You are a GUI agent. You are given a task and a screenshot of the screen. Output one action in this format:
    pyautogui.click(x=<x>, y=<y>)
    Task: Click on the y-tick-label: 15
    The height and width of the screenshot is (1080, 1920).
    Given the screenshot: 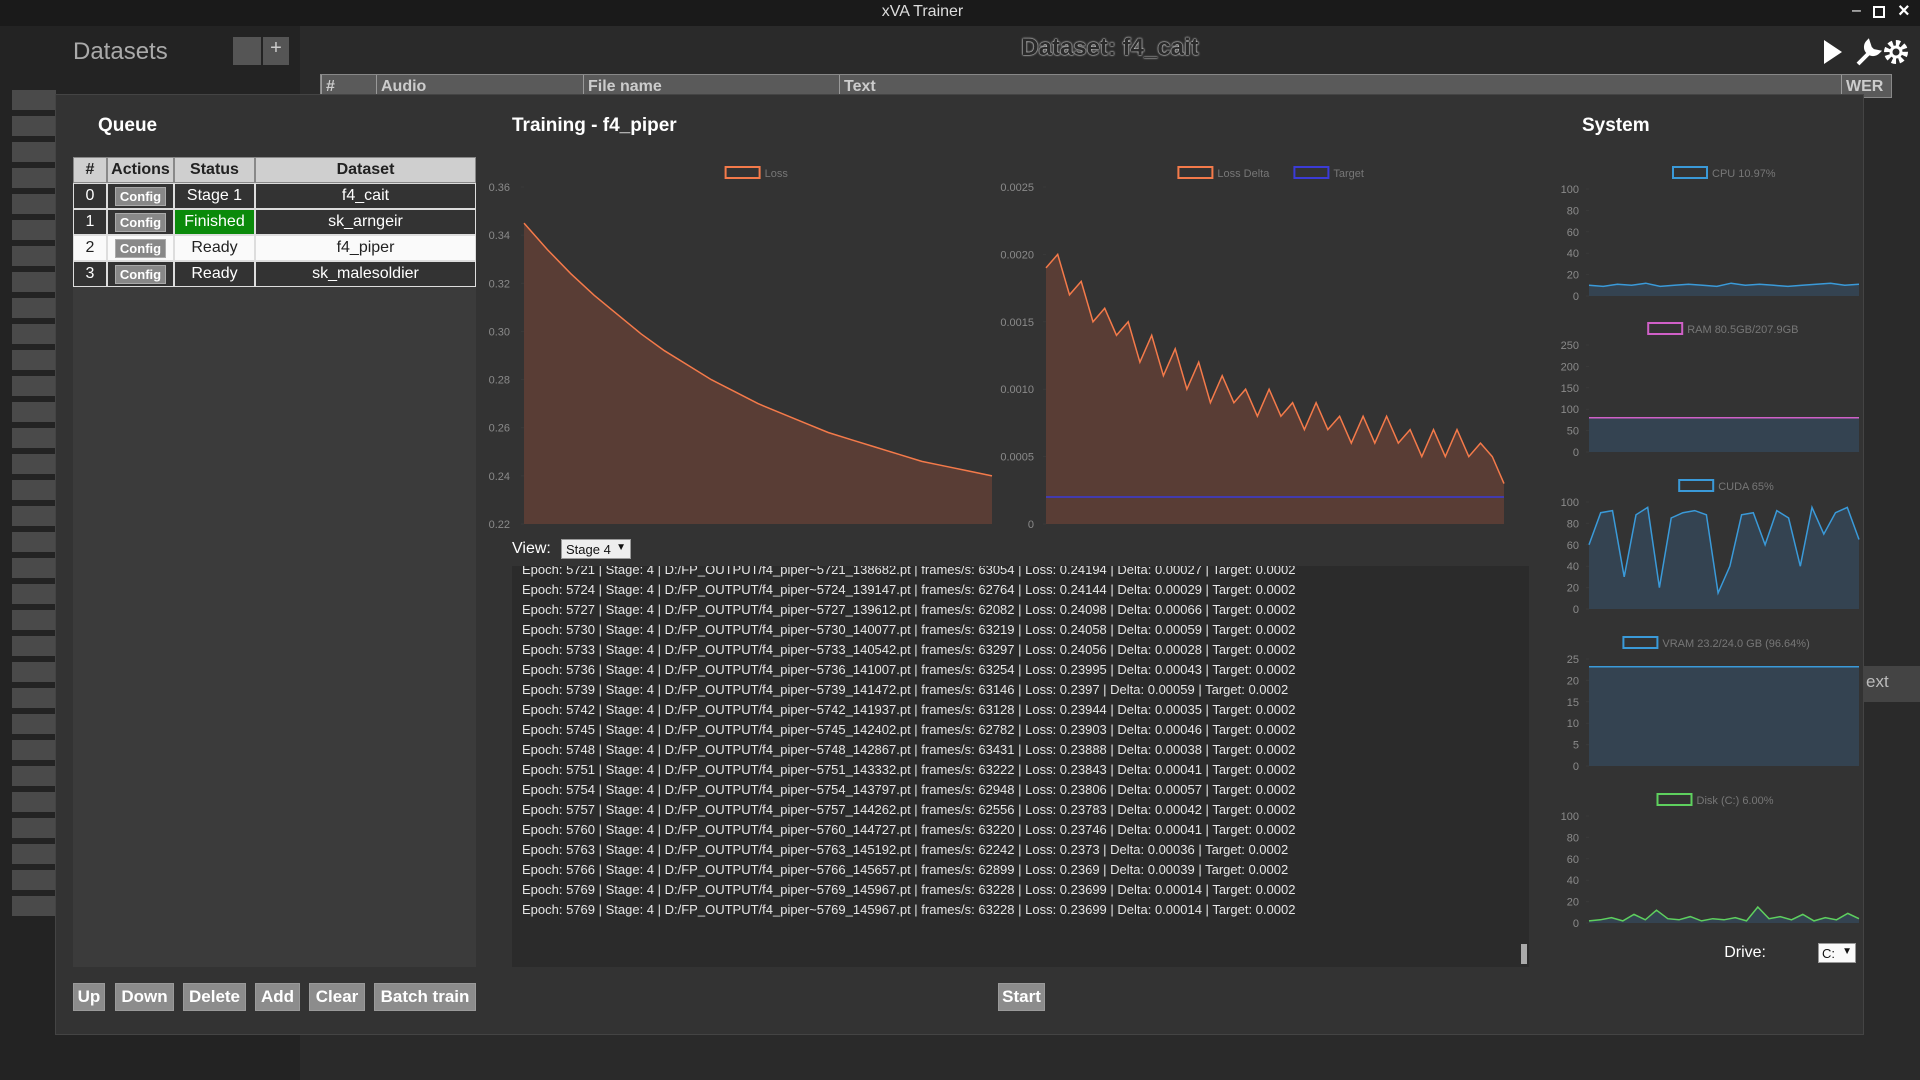 What is the action you would take?
    pyautogui.click(x=1573, y=703)
    